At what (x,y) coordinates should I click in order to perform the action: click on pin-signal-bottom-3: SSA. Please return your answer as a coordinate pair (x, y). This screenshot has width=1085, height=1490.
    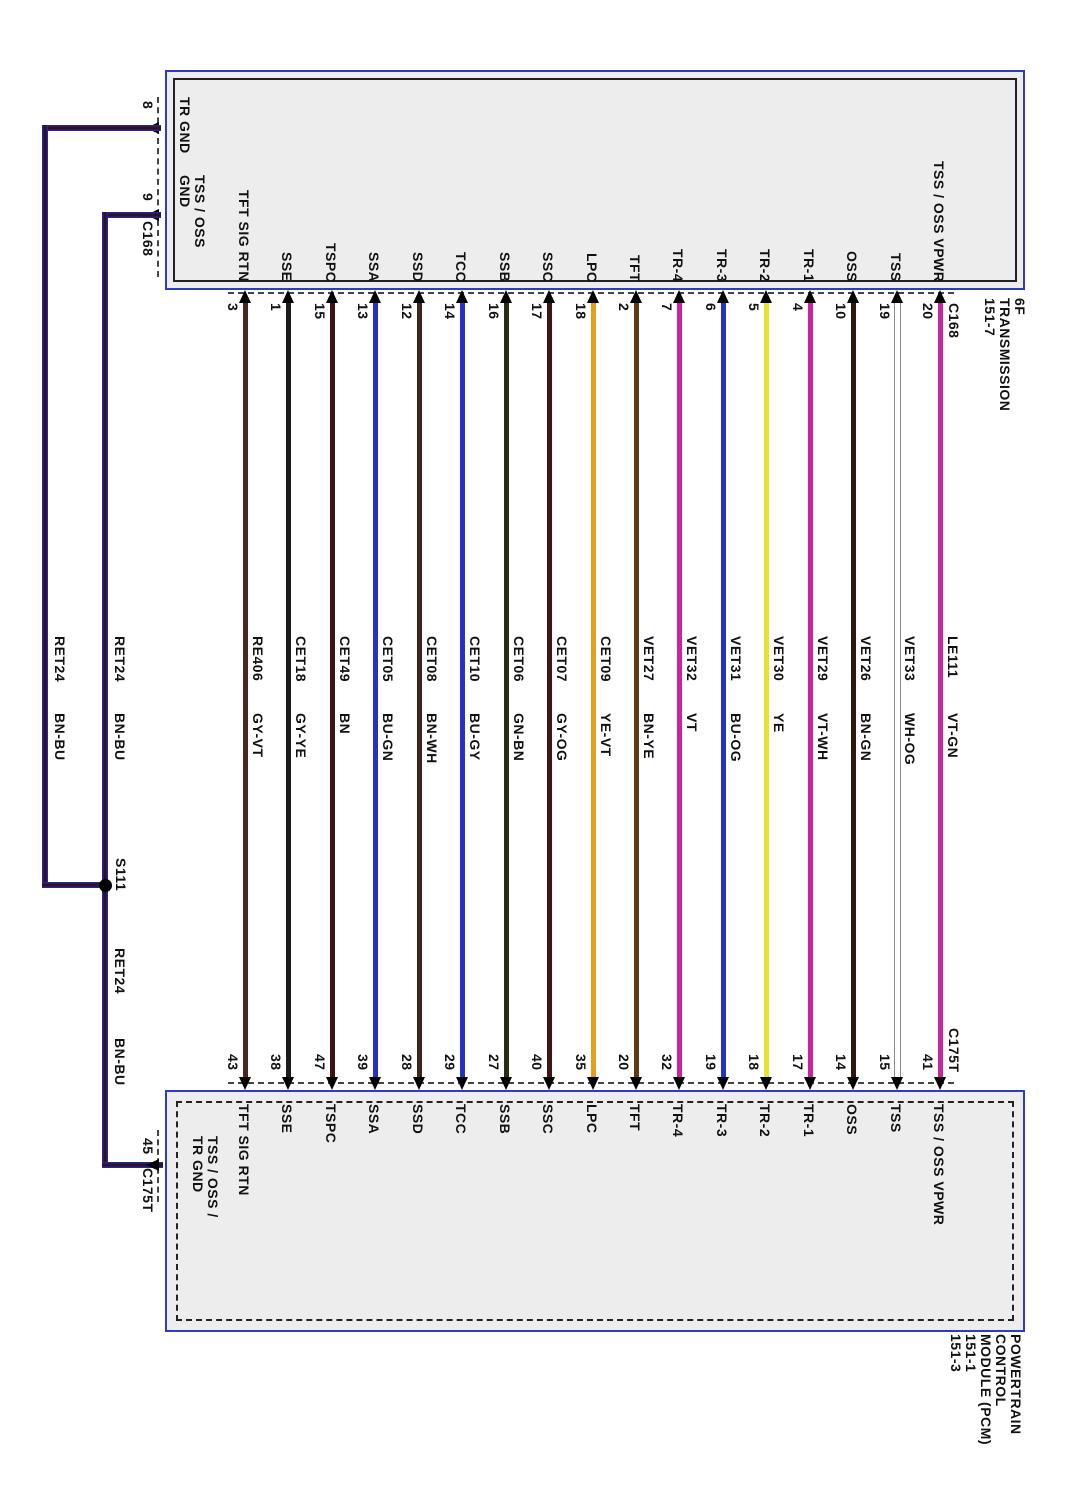
    Looking at the image, I should click on (374, 1119).